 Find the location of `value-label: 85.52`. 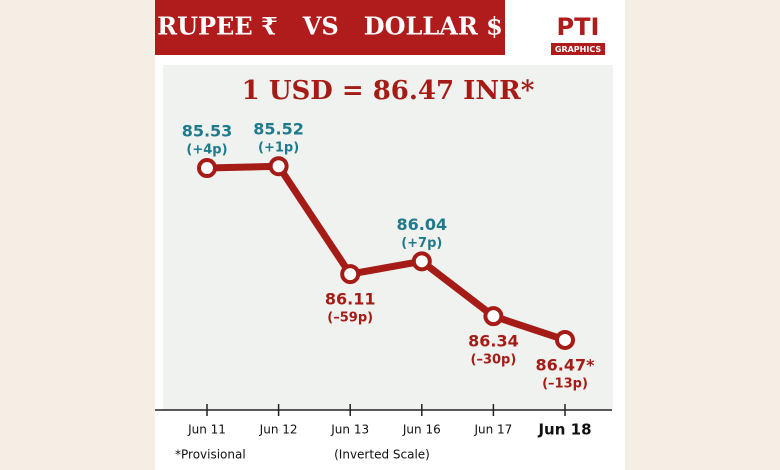

value-label: 85.52 is located at coordinates (278, 129).